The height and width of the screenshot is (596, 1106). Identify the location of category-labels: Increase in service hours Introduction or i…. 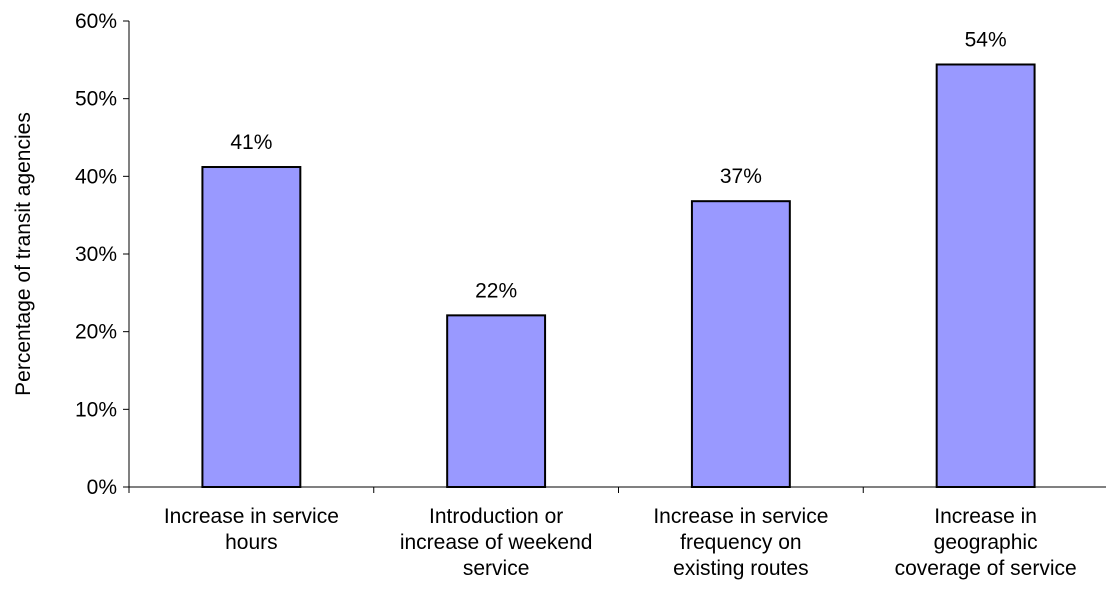
(620, 542).